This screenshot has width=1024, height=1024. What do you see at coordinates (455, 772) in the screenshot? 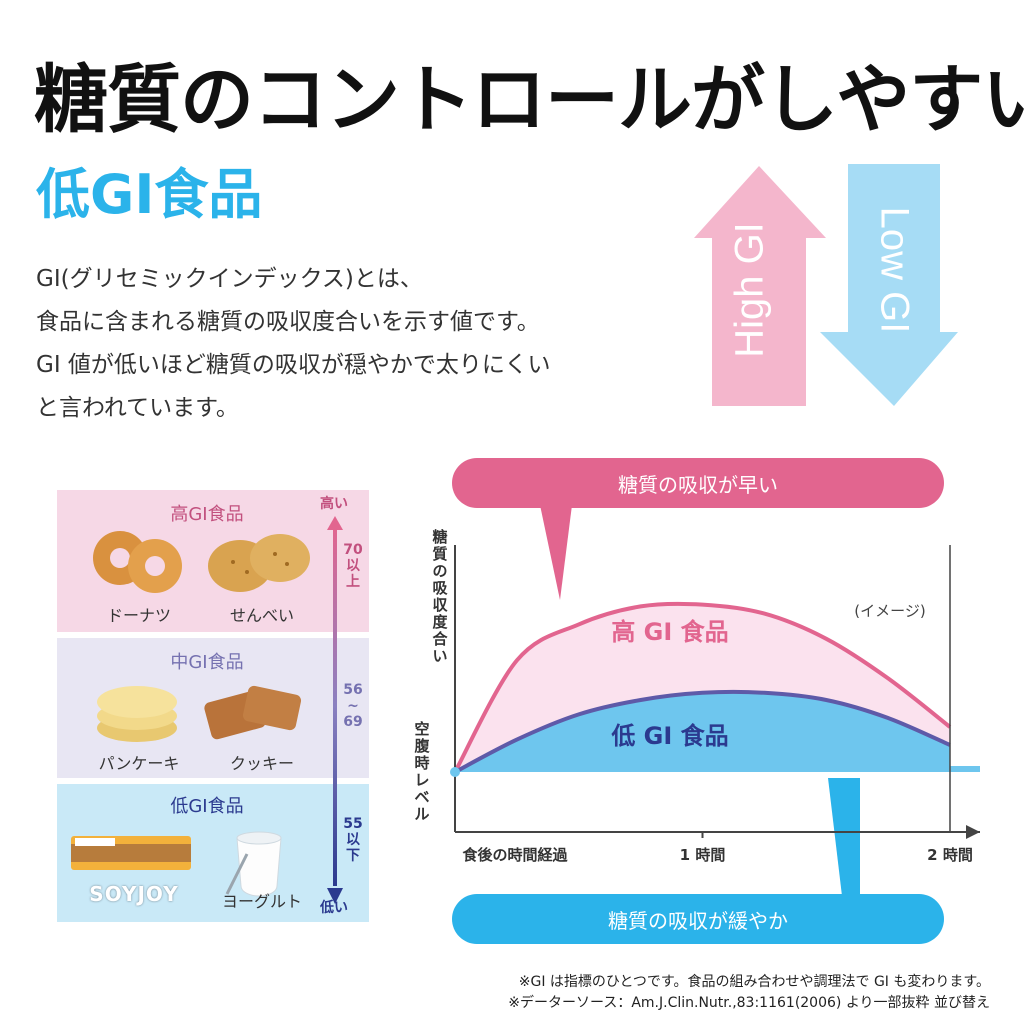
I see `start-point` at bounding box center [455, 772].